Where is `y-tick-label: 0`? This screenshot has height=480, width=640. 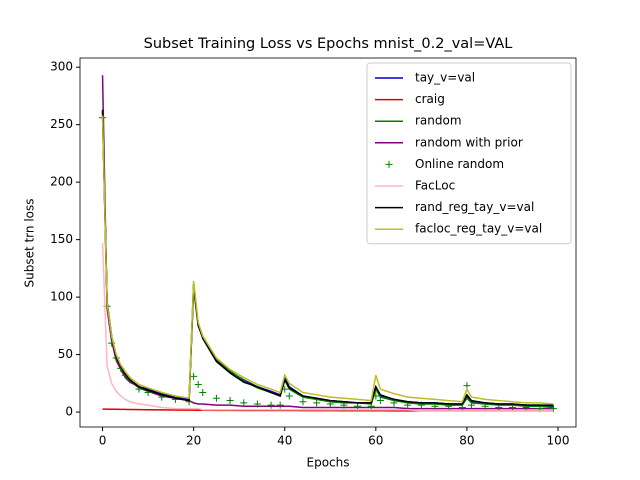 y-tick-label: 0 is located at coordinates (69, 412).